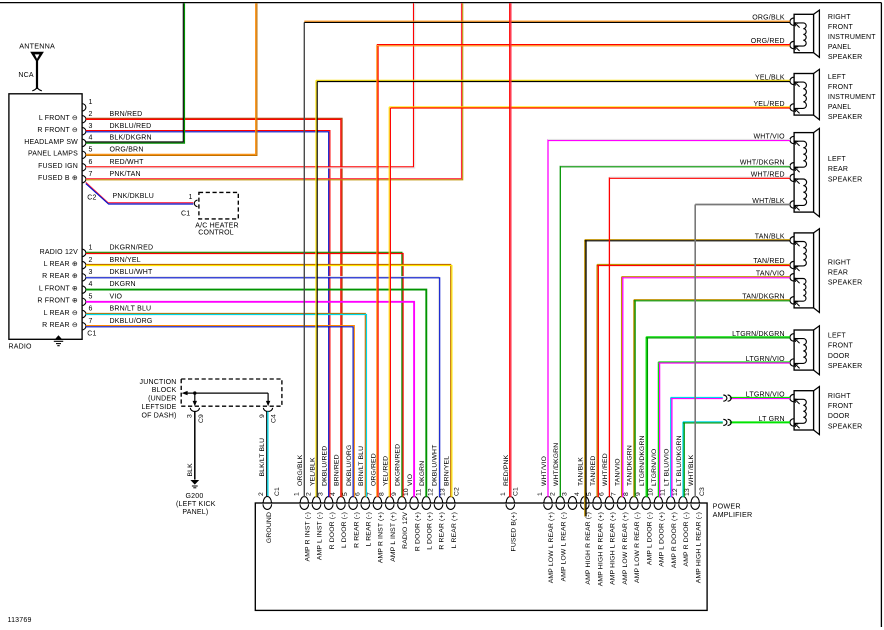 The width and height of the screenshot is (884, 630). Describe the element at coordinates (201, 418) in the screenshot. I see `svg-text: C9` at that location.